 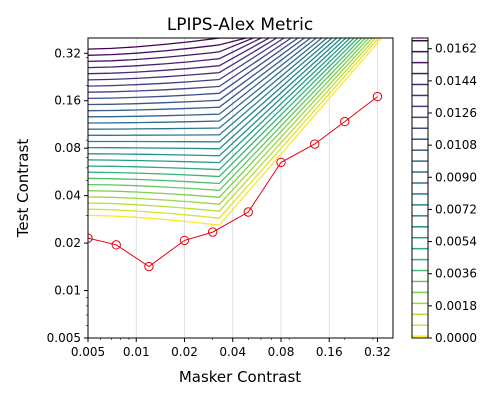 I want to click on chart-title: LPIPS-Alex Metric, so click(x=240, y=25).